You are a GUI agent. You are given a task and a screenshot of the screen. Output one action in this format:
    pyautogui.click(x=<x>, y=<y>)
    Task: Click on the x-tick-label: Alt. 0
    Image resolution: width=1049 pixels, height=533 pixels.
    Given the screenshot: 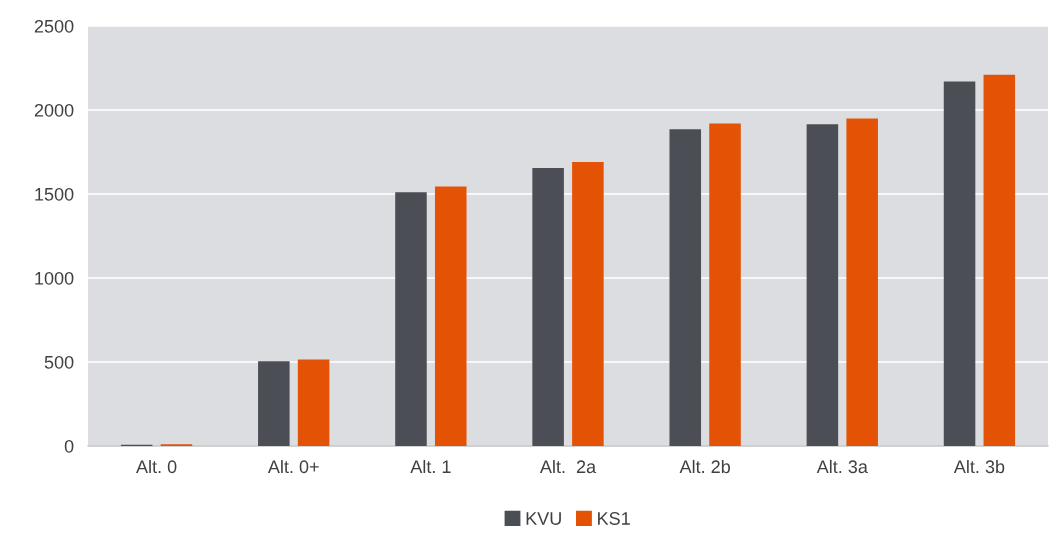 What is the action you would take?
    pyautogui.click(x=156, y=466)
    